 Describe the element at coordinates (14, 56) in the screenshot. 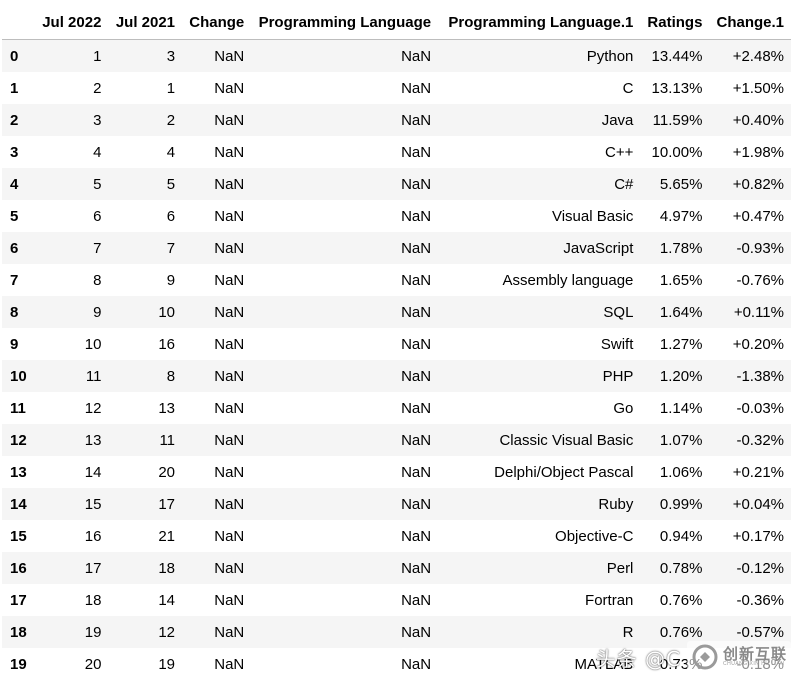

I see `row-index: 0` at that location.